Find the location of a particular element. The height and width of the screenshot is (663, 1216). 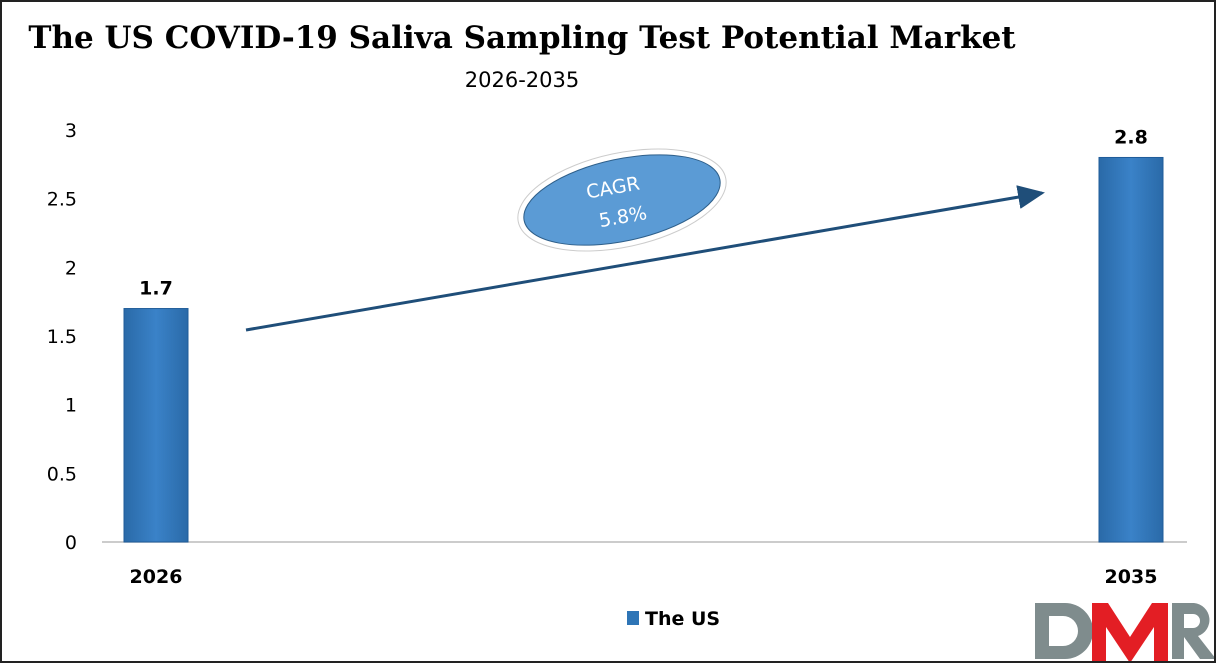

chart-subtitle: 2026-2035 is located at coordinates (522, 80).